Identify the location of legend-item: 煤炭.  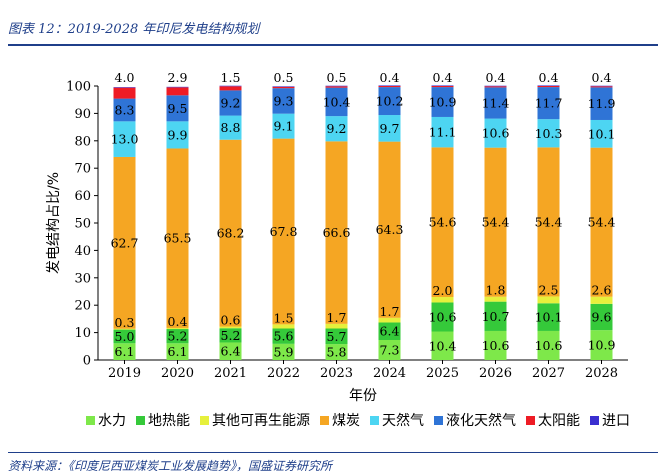
(340, 420).